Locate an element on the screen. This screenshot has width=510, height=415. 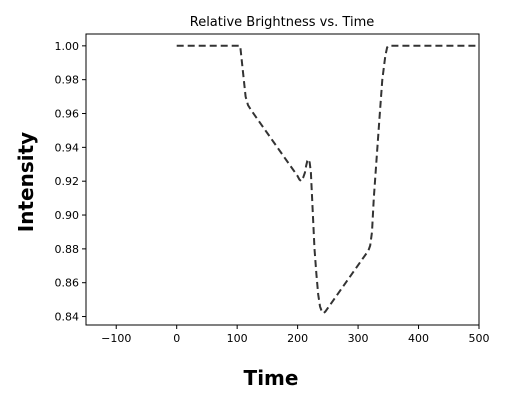
x-tick-label: 200 is located at coordinates (297, 338).